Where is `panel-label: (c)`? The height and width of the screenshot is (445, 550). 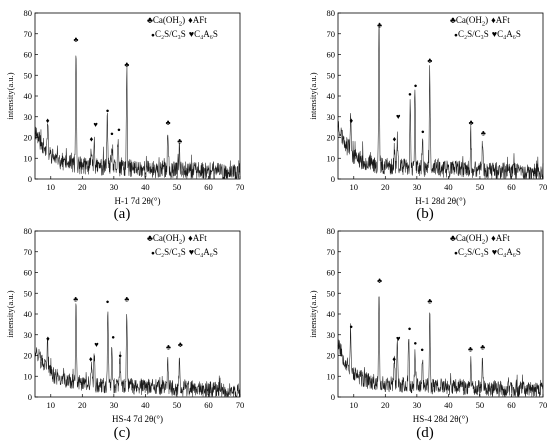
panel-label: (c) is located at coordinates (122, 433).